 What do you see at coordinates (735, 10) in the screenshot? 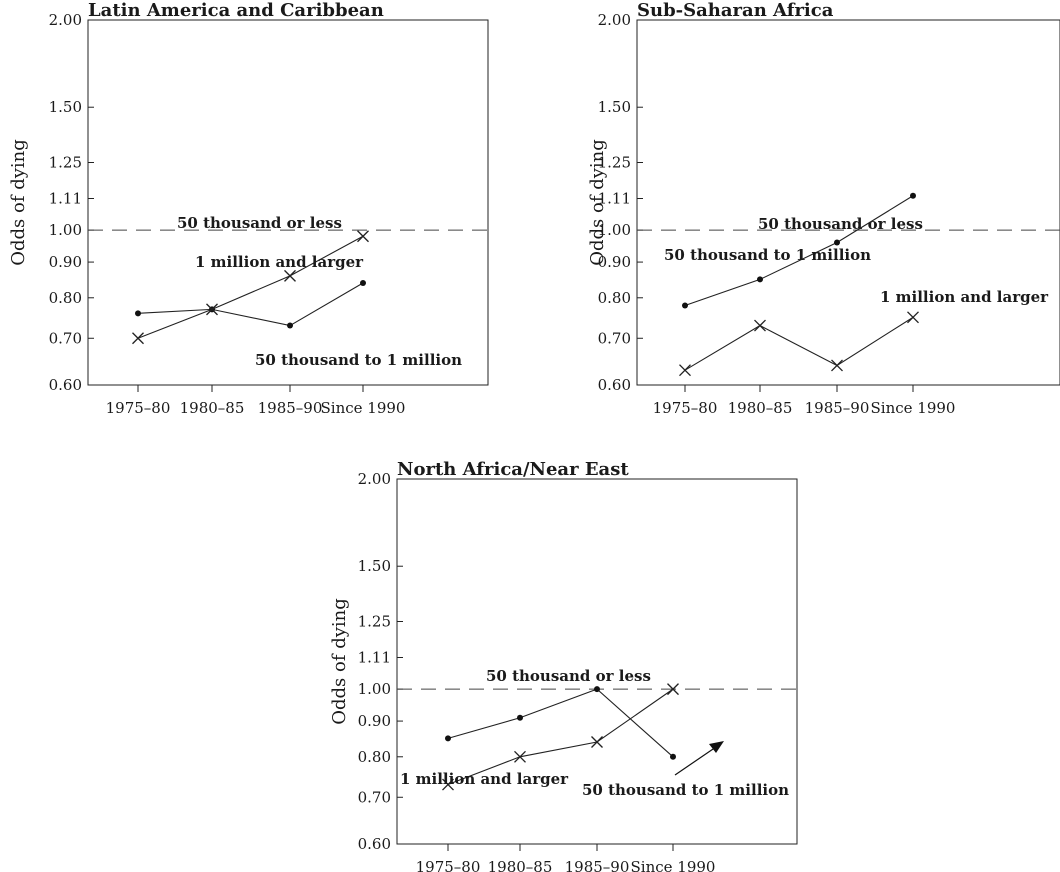
I see `chart-title: Sub-Saharan Africa` at bounding box center [735, 10].